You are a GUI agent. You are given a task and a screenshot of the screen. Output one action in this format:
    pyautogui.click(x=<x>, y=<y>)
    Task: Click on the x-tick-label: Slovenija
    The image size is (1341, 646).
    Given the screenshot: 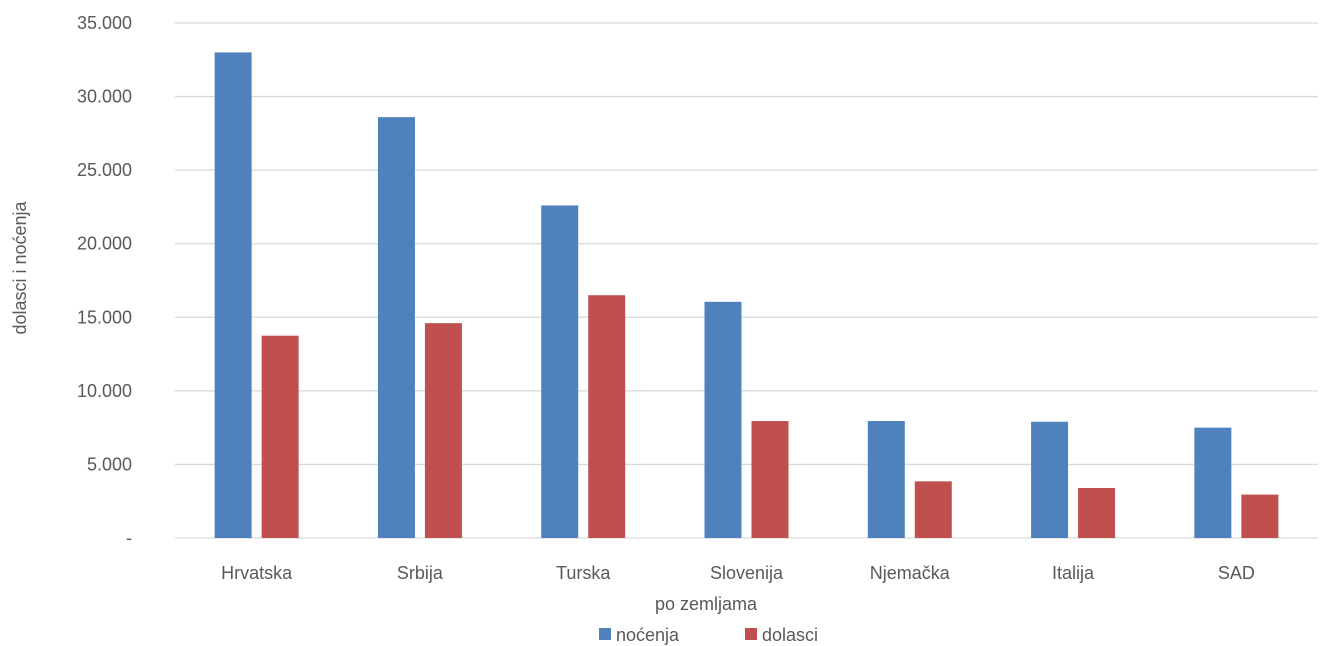 What is the action you would take?
    pyautogui.click(x=747, y=573)
    